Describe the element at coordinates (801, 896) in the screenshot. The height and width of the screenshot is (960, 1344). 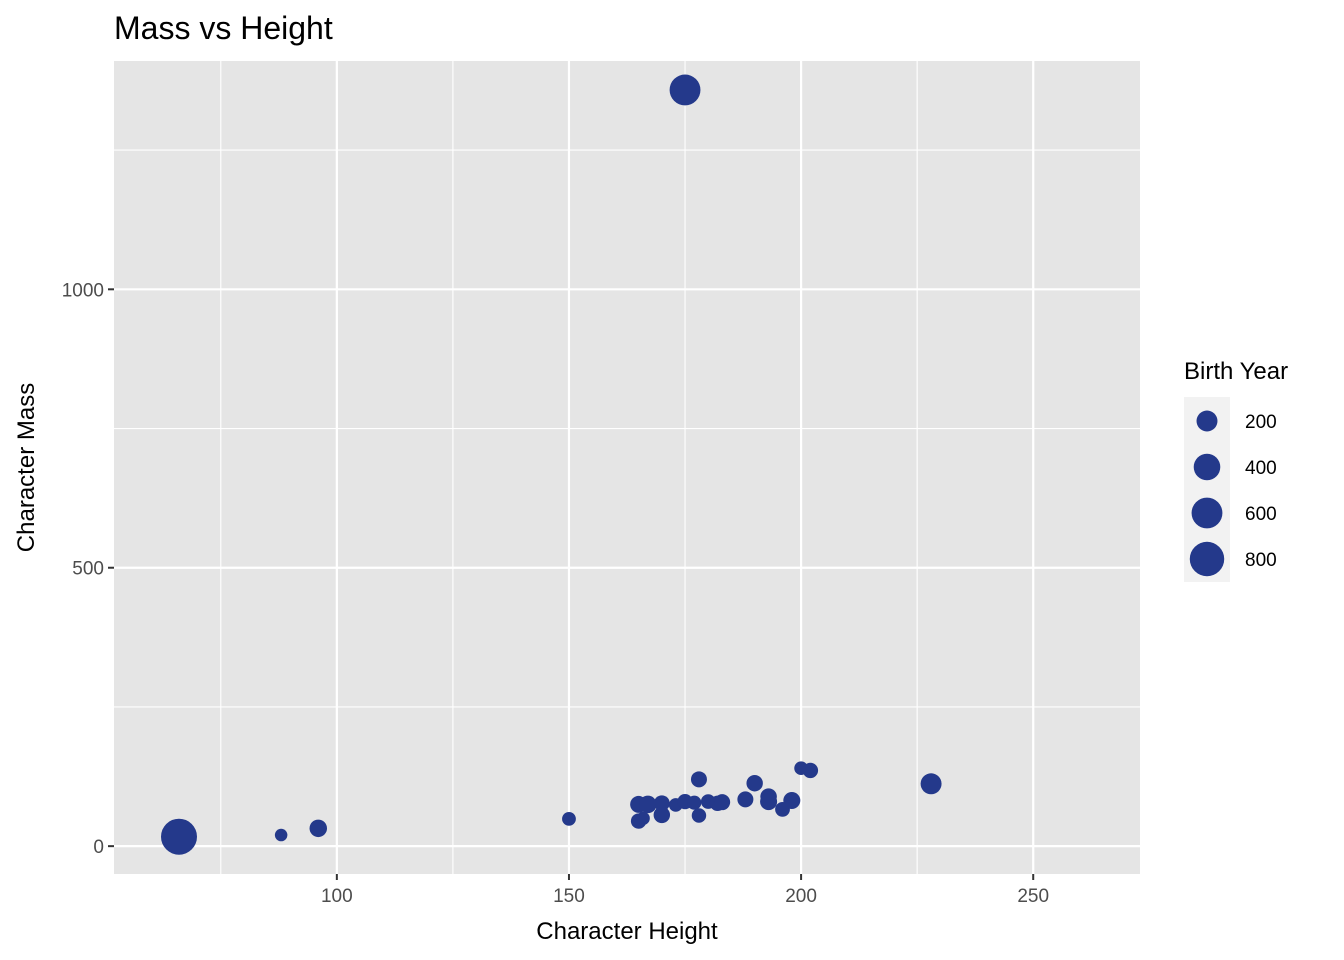
I see `x-tick-label-2: 200` at that location.